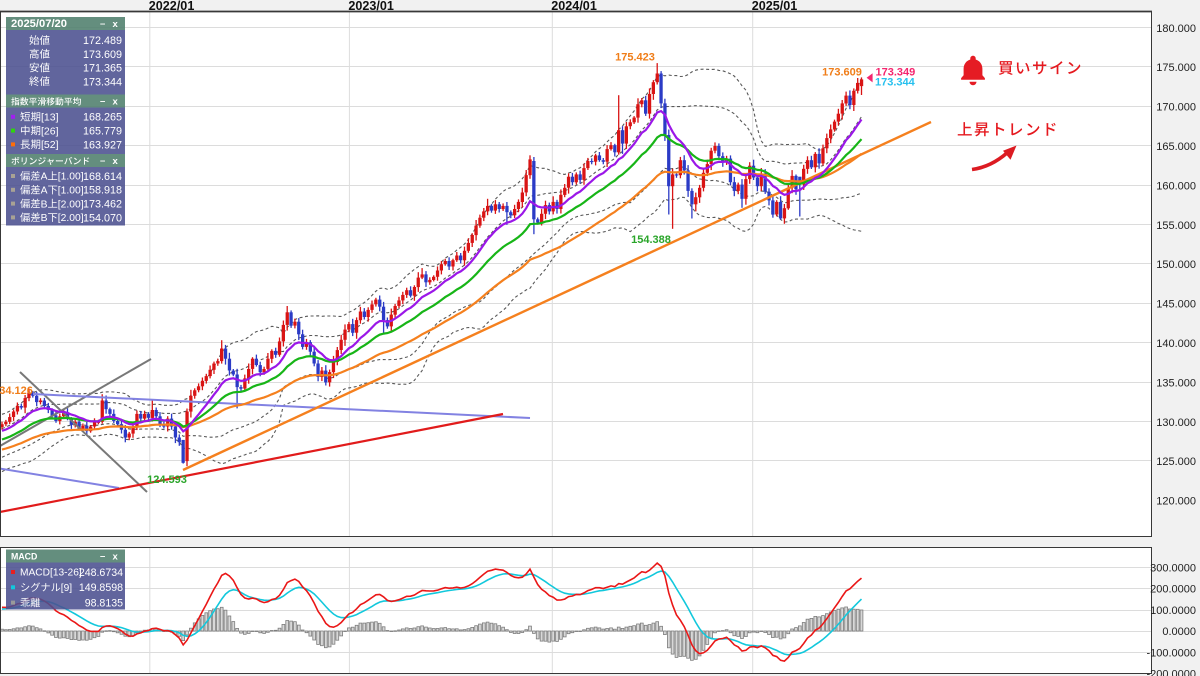  I want to click on svg-text: 165.779, so click(102, 132).